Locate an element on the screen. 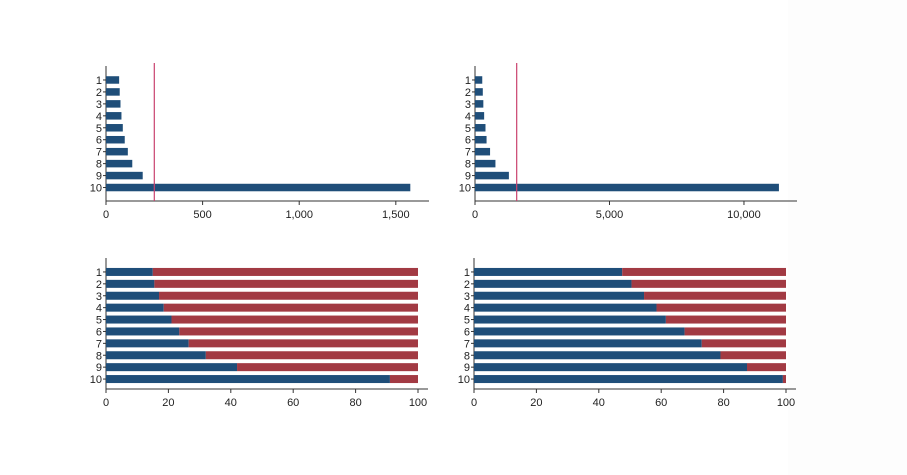 The height and width of the screenshot is (475, 907). outer-margin is located at coordinates (847, 237).